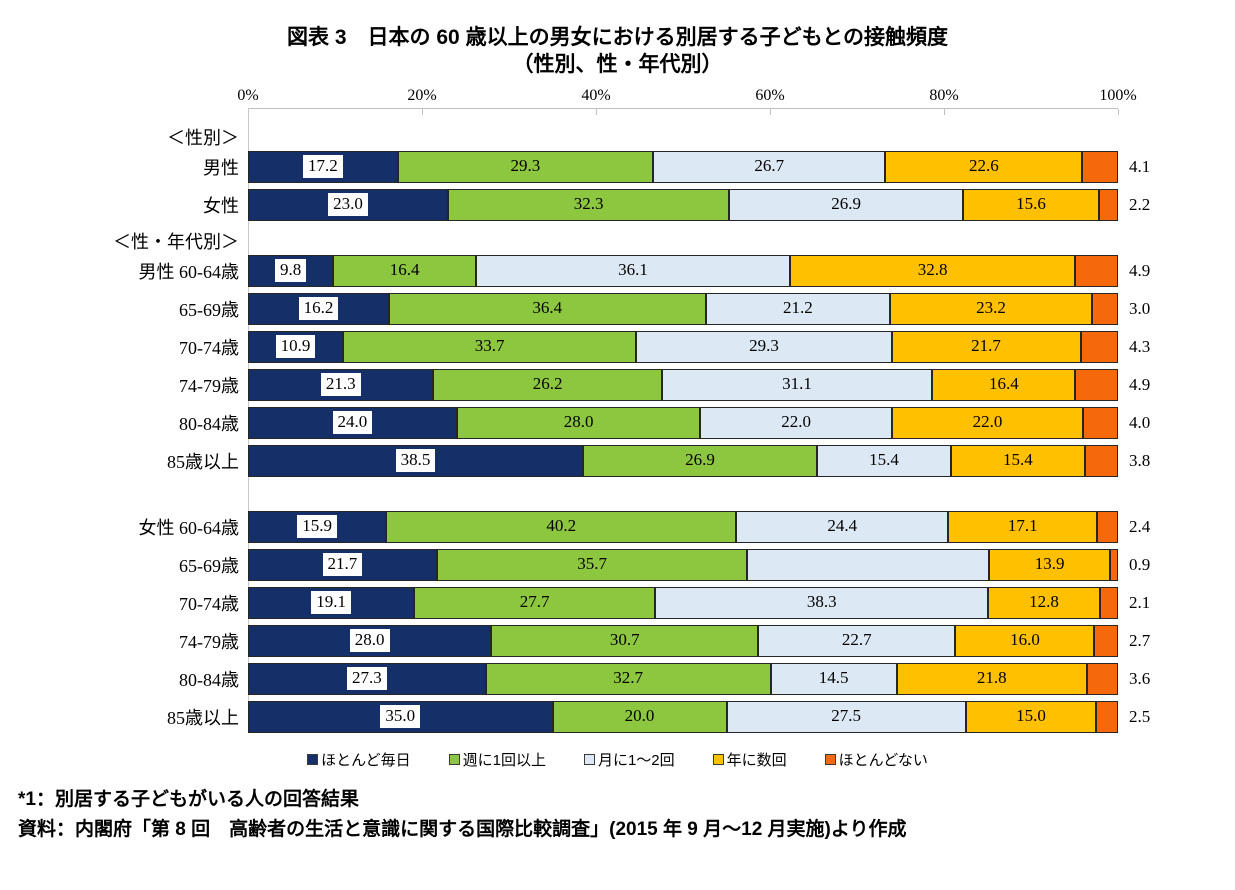 The width and height of the screenshot is (1235, 890). Describe the element at coordinates (589, 204) in the screenshot. I see `bar-segment: 32.3` at that location.